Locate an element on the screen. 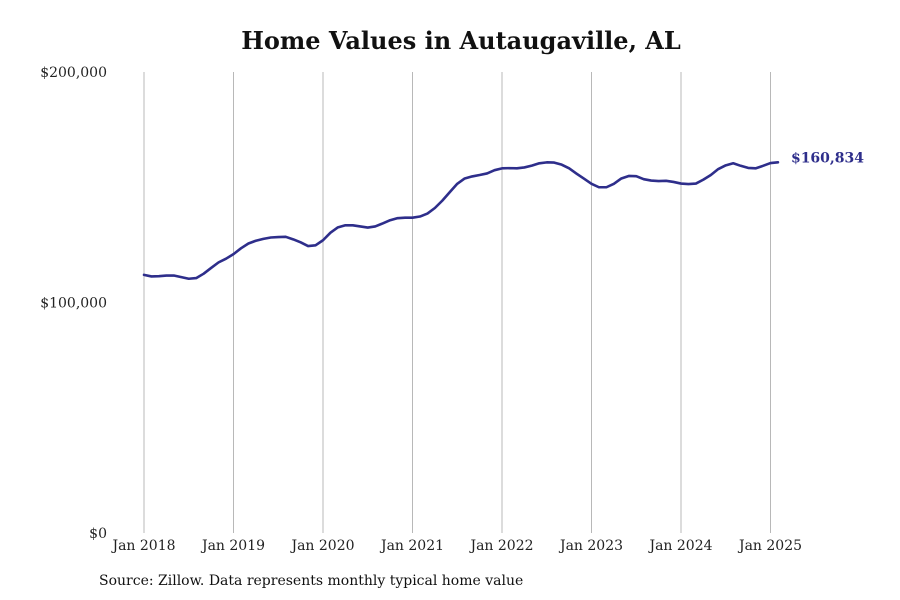 The image size is (900, 600). x-tick-label: Jan 2025 is located at coordinates (769, 546).